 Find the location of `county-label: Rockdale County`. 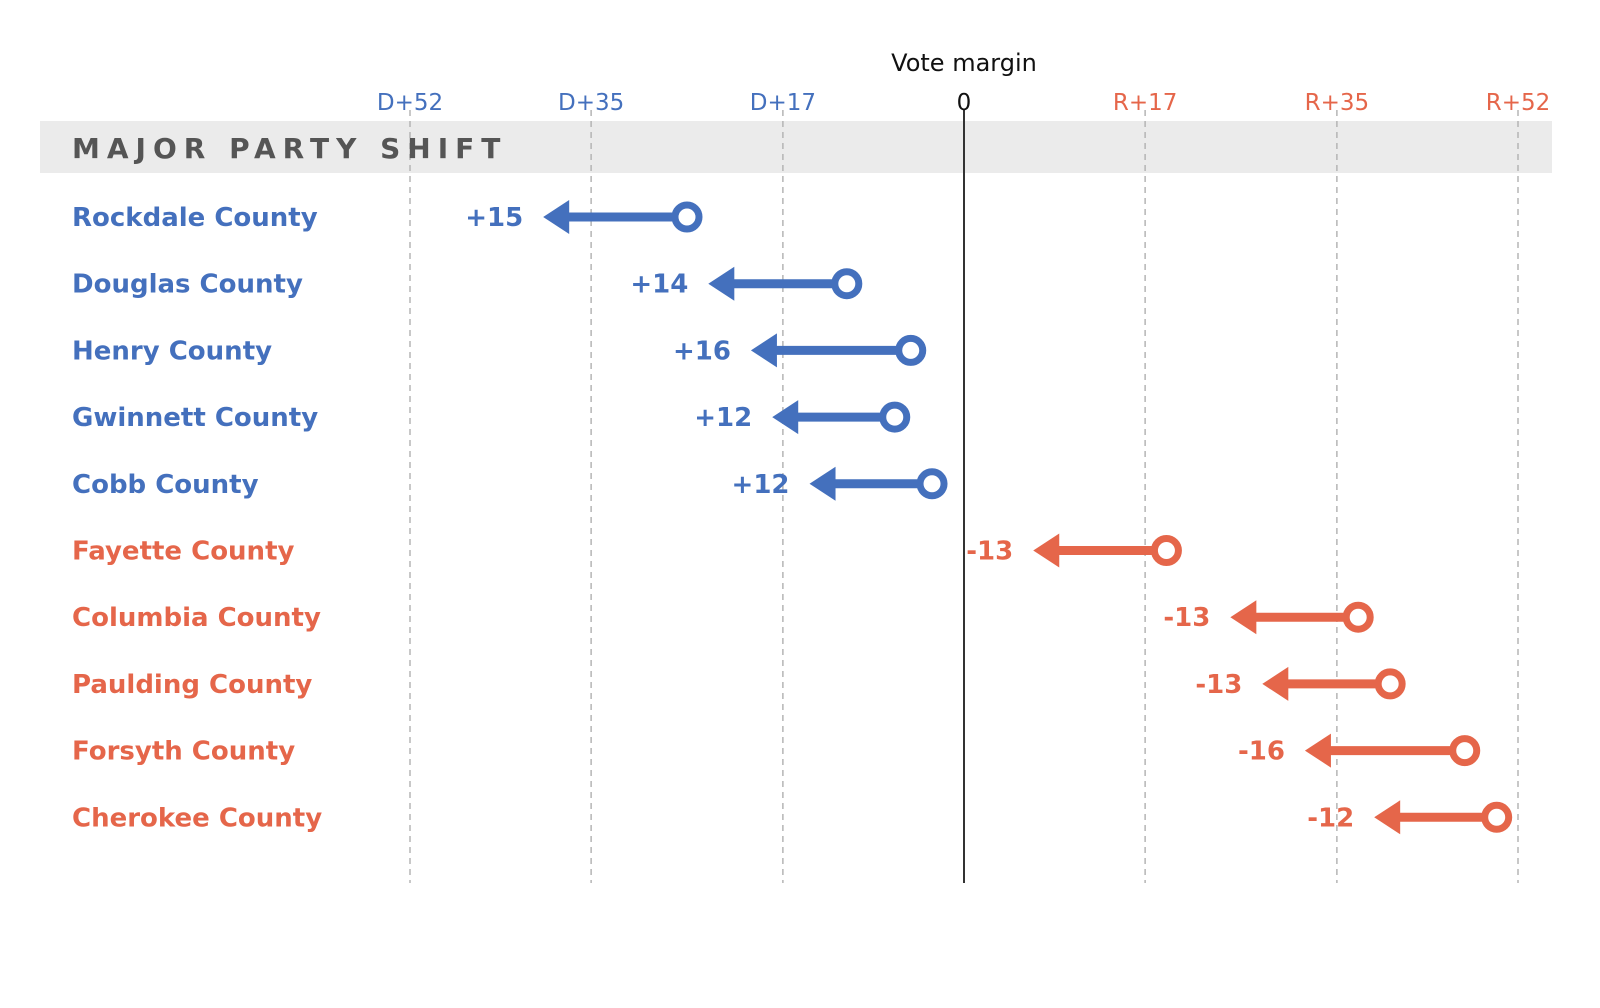

county-label: Rockdale County is located at coordinates (195, 218).